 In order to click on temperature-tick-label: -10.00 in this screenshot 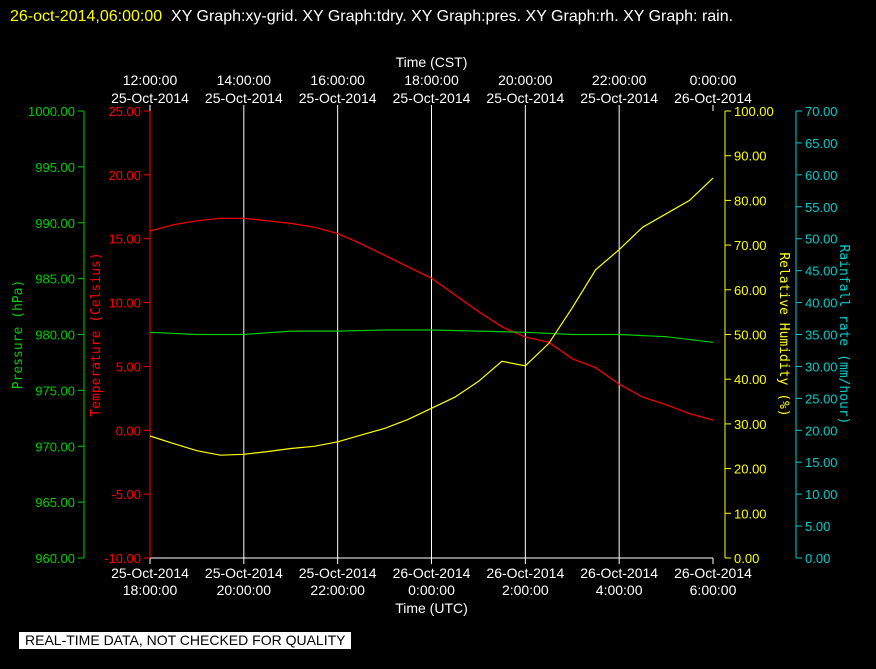, I will do `click(122, 558)`.